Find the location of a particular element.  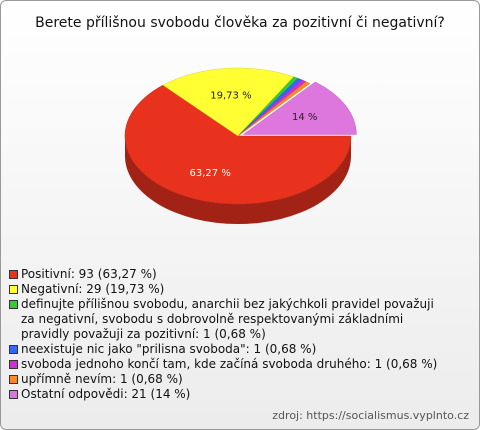

data-label: 63,27 % is located at coordinates (210, 173).